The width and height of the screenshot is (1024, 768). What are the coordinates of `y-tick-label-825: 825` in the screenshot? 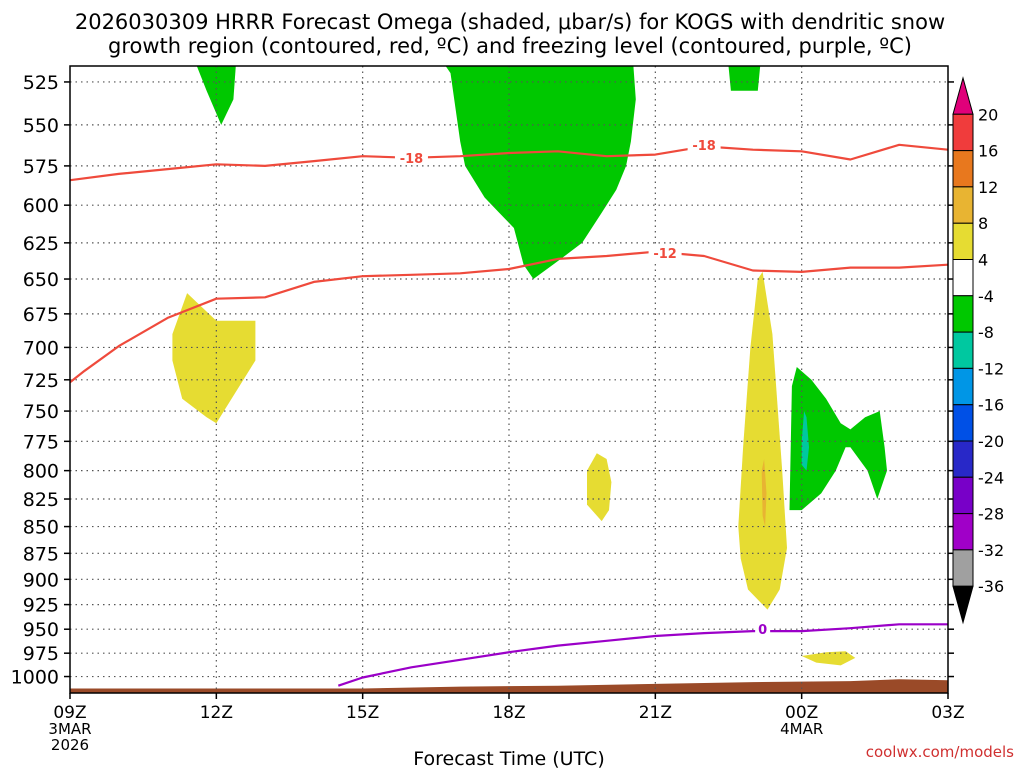 It's located at (41, 500).